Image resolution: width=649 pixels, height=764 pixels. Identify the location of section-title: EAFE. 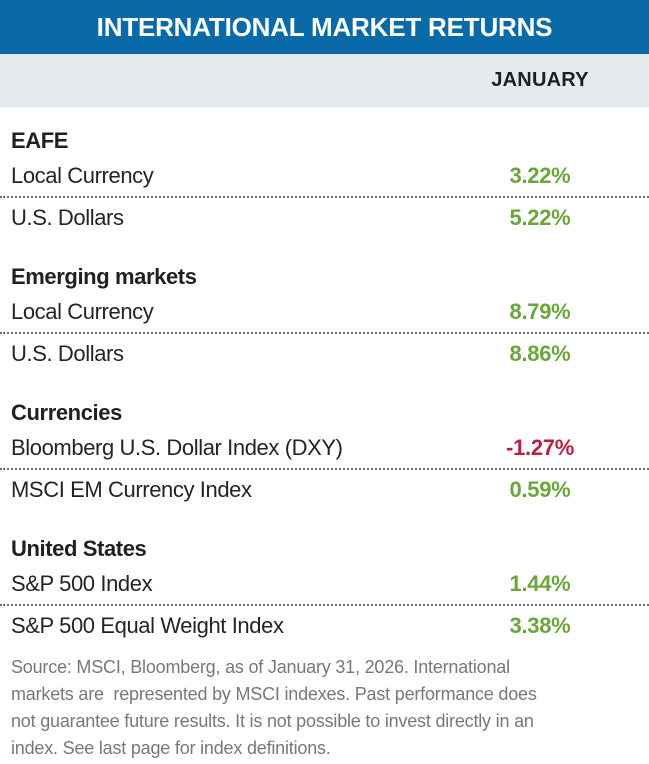
(40, 140).